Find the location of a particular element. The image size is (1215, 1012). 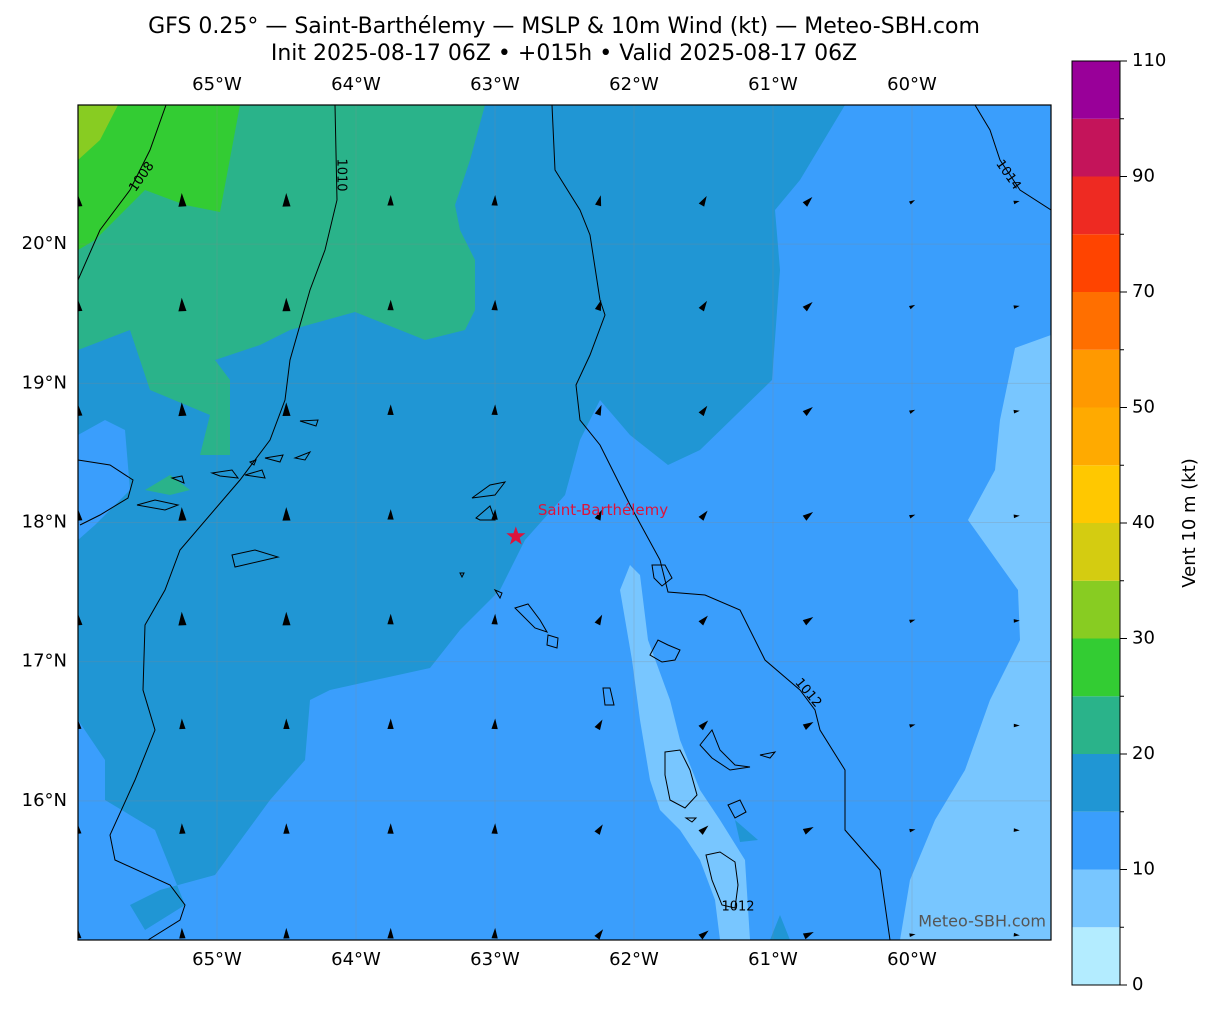

lat-tick-label: 18°N is located at coordinates (44, 522).